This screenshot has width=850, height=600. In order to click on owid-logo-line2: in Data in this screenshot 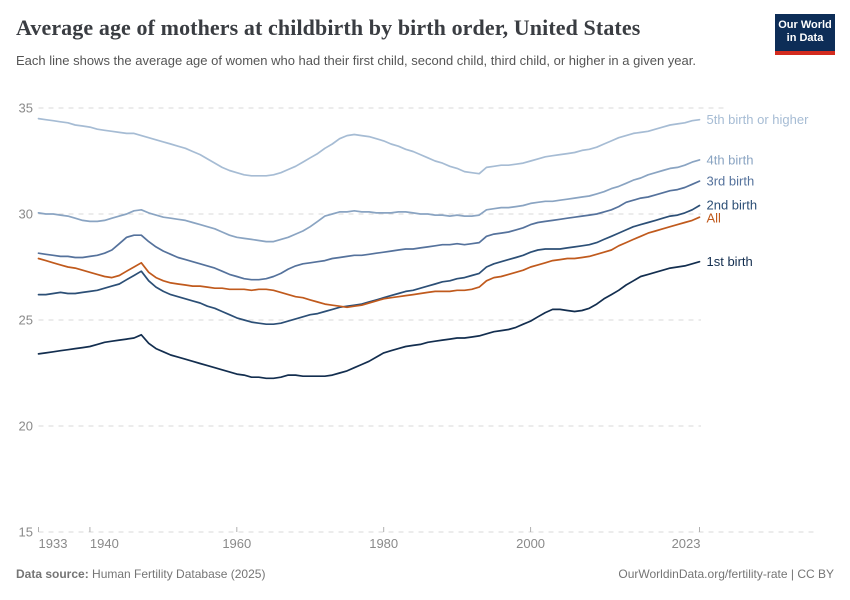, I will do `click(805, 38)`.